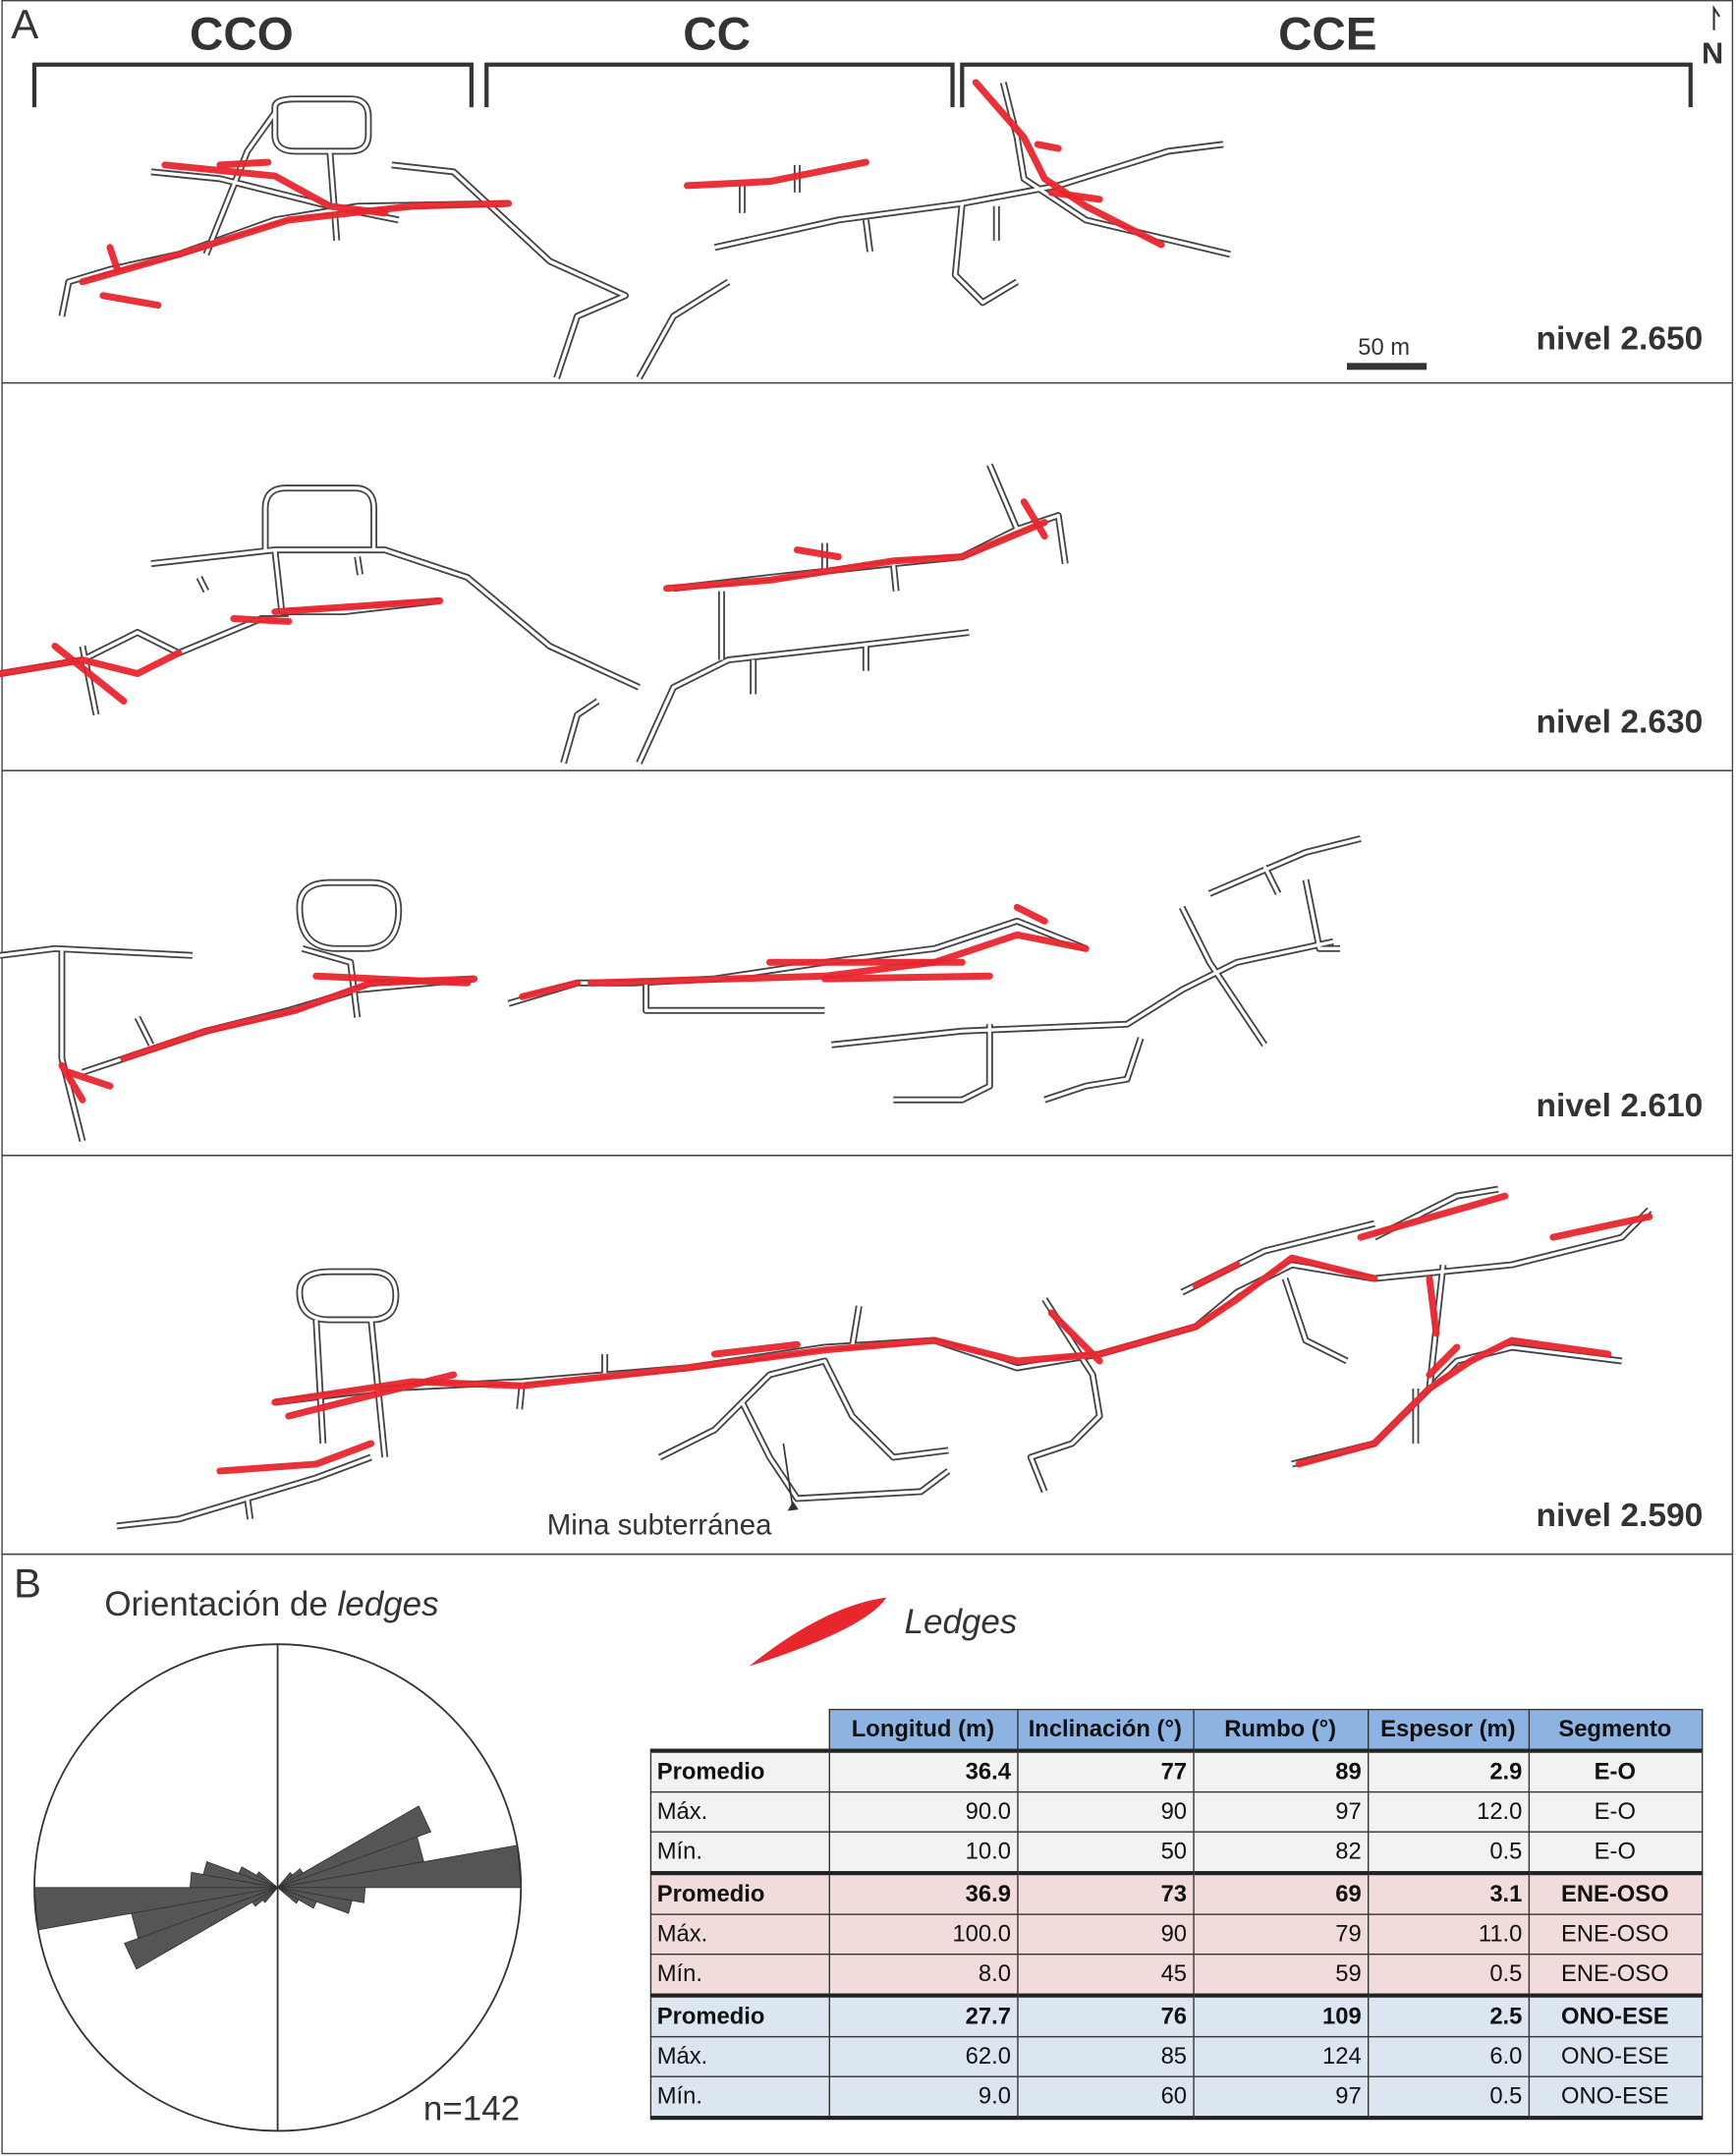  What do you see at coordinates (1280, 1730) in the screenshot?
I see `column-header: Rumbo (°)` at bounding box center [1280, 1730].